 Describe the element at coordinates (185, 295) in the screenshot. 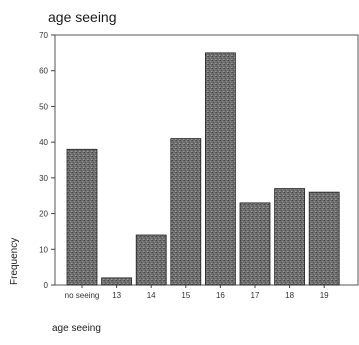

I see `x-tick-label: 15` at that location.